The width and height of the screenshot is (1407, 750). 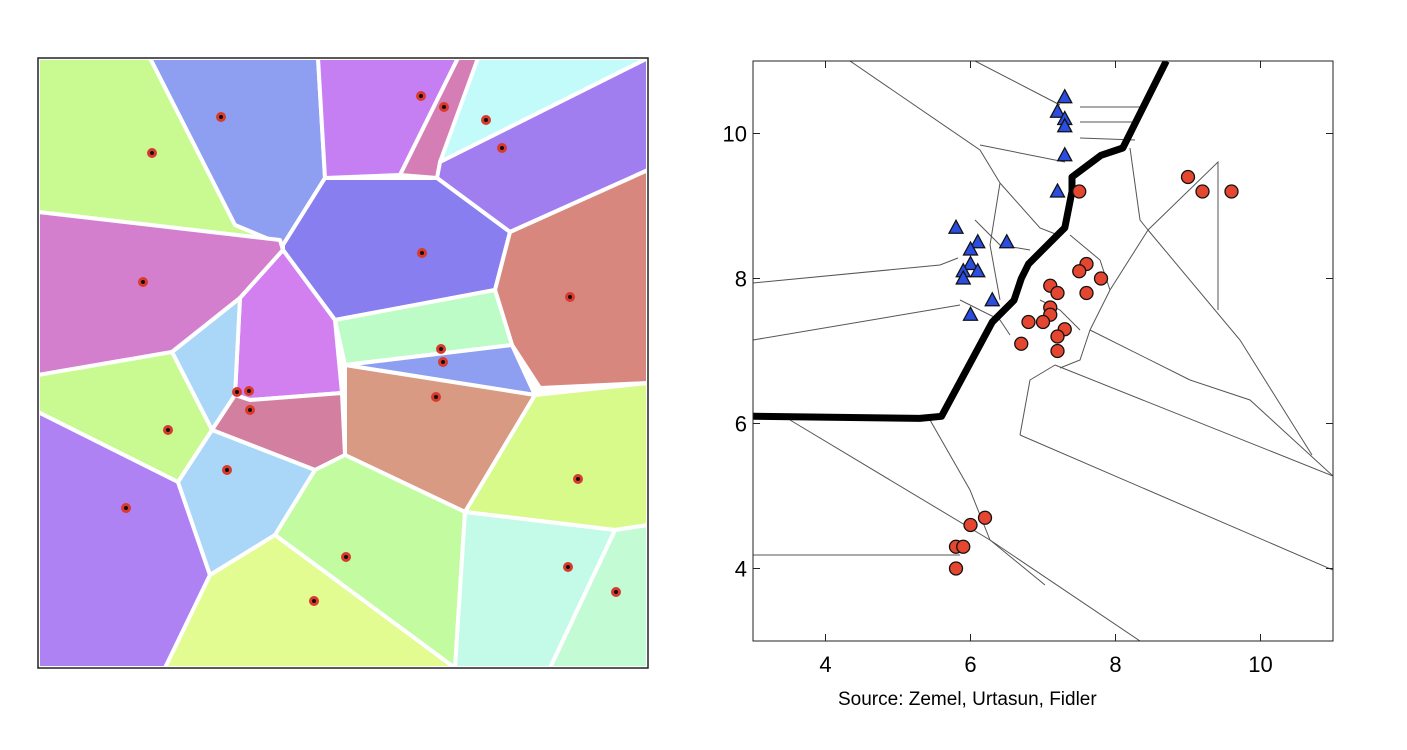 I want to click on x-tick-label: 8, so click(x=1115, y=664).